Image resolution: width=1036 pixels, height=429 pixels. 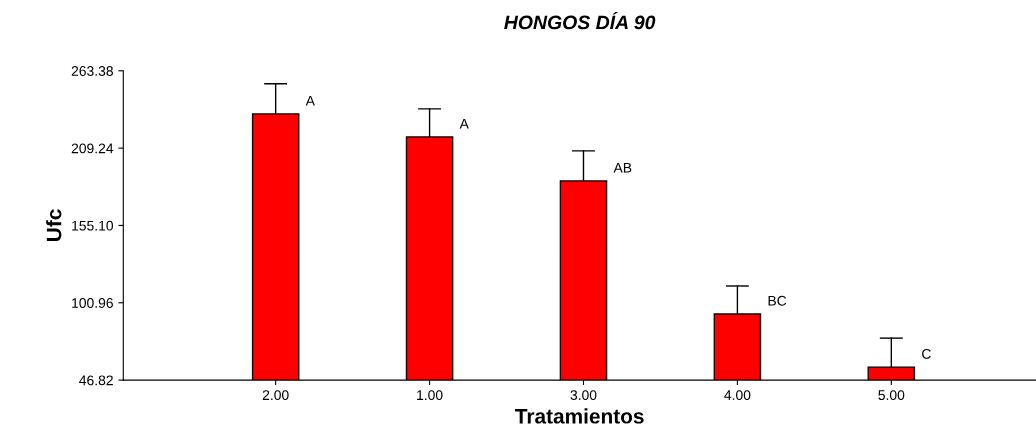 I want to click on x-tick-label: 3.00, so click(x=583, y=395).